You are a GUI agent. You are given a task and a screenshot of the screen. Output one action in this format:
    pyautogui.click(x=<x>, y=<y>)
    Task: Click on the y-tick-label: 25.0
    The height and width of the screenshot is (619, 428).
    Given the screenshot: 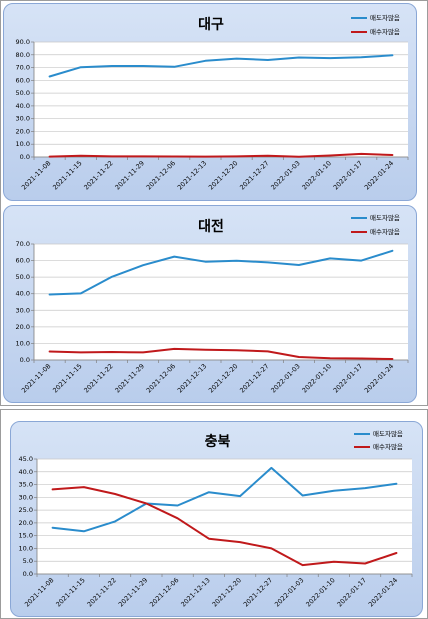 What is the action you would take?
    pyautogui.click(x=26, y=510)
    